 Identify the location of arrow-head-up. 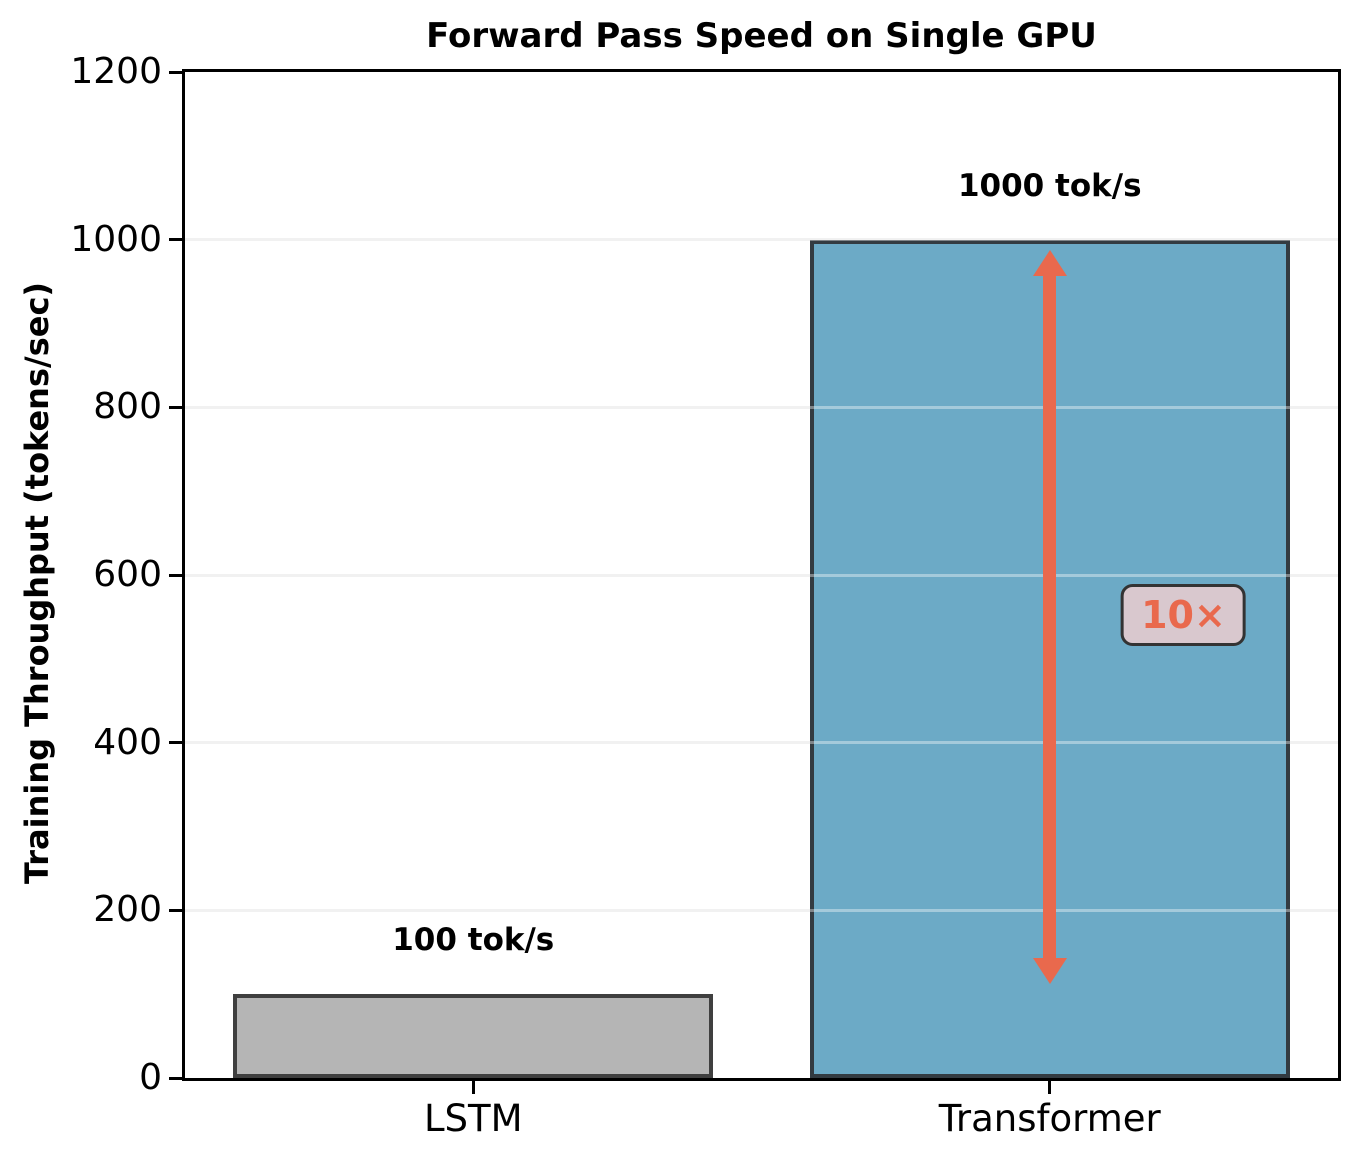
(1049, 262).